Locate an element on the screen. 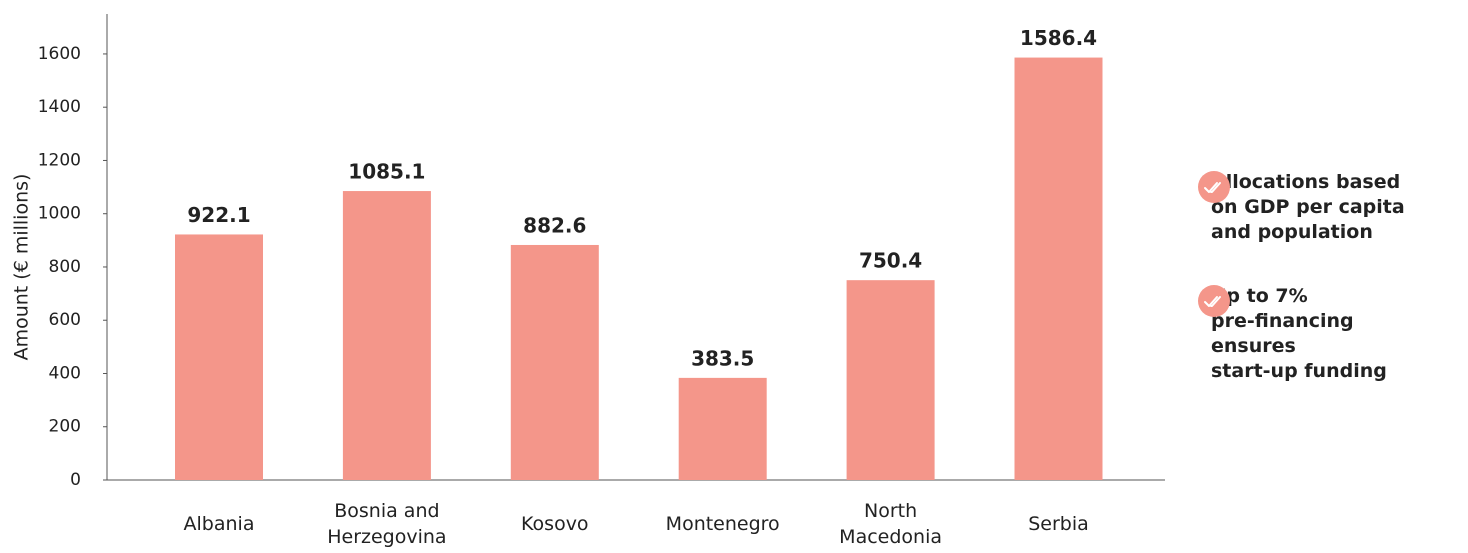  value-label: 1586.4 is located at coordinates (1058, 38).